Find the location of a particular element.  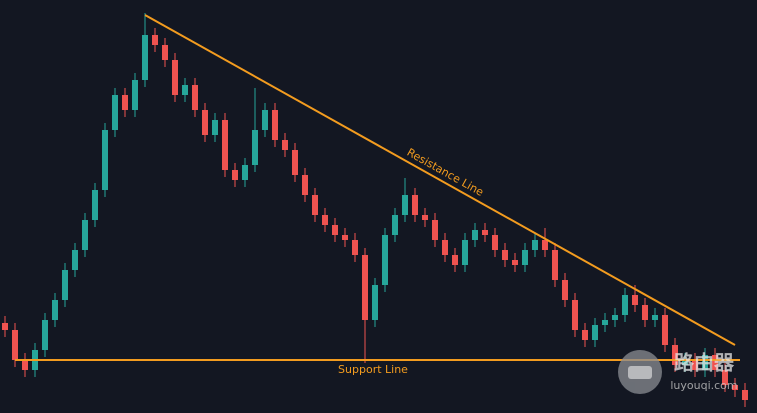

watermark-name: 路由器 is located at coordinates (704, 363).